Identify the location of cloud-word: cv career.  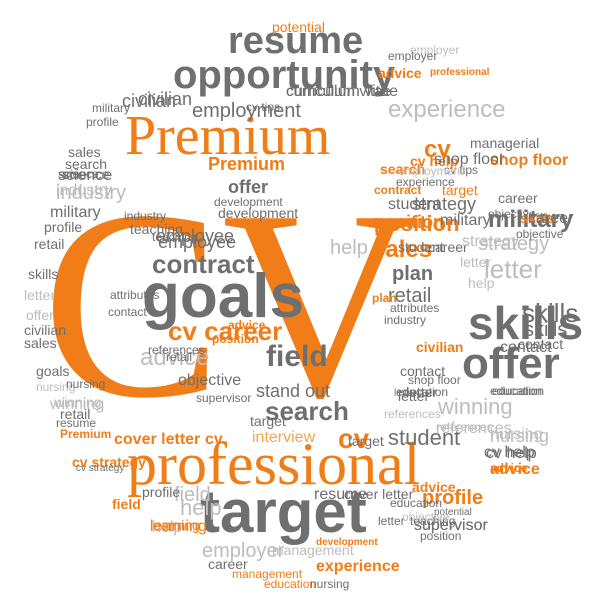
(225, 331).